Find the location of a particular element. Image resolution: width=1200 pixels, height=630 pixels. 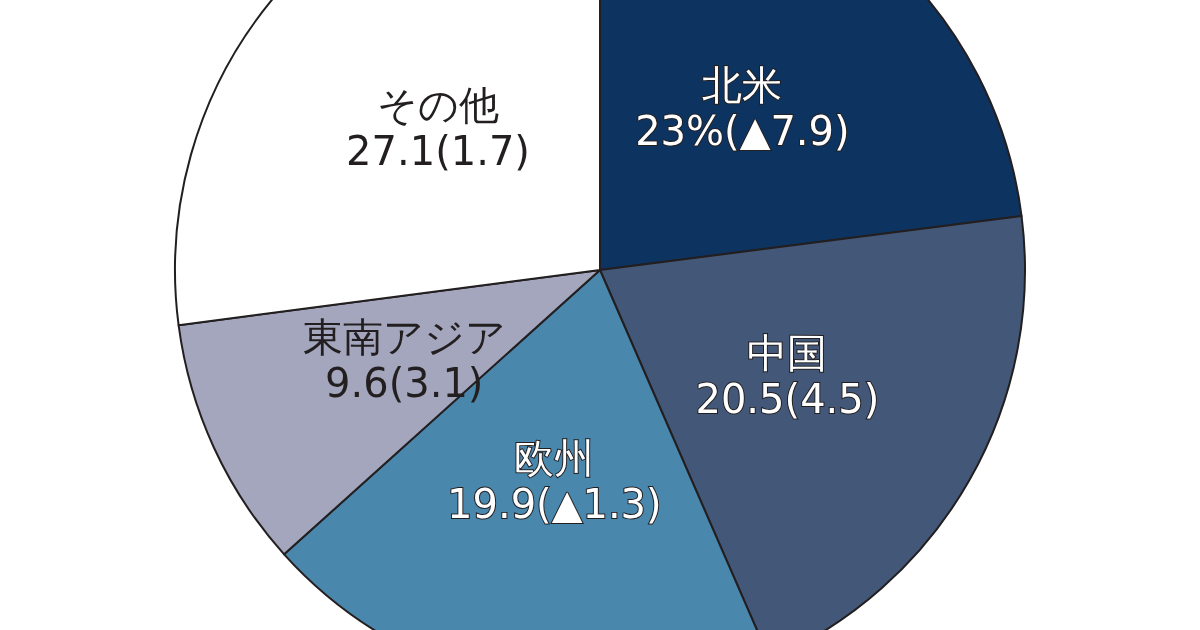

data-label: 19.9(▲1.3) is located at coordinates (554, 503).